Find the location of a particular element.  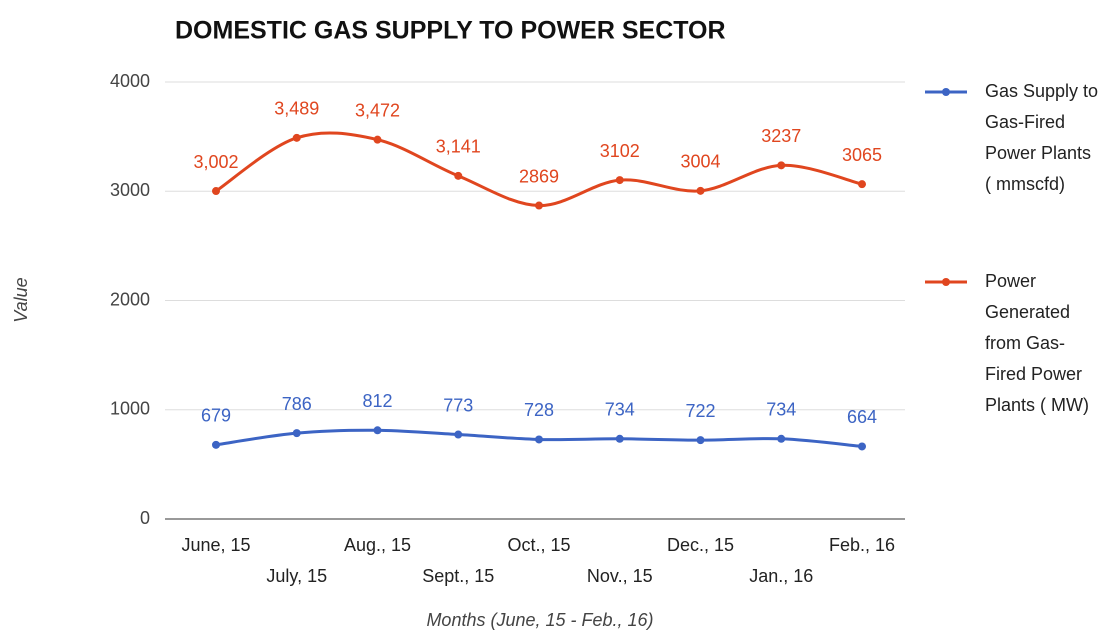

data-label: 3237 is located at coordinates (781, 136).